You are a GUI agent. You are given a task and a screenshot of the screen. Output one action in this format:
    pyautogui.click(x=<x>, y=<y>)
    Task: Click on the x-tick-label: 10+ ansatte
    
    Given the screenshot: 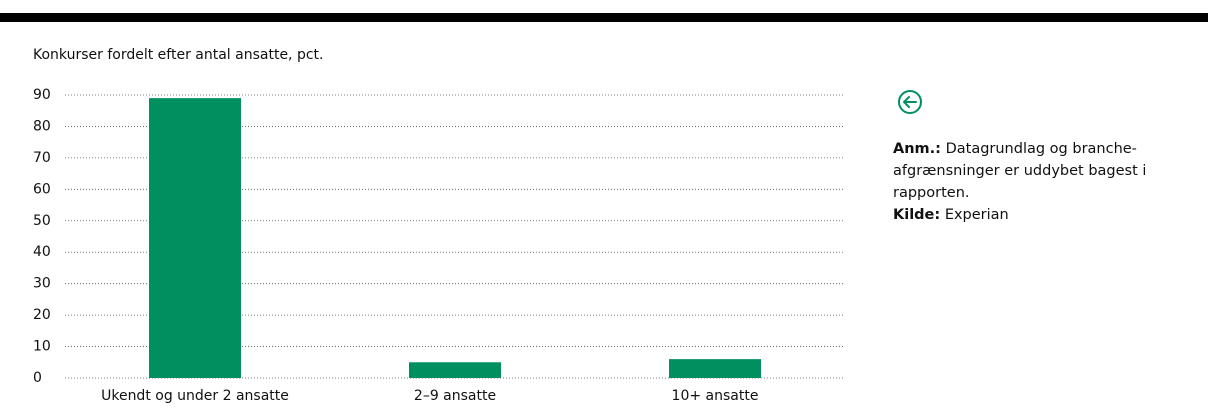 What is the action you would take?
    pyautogui.click(x=715, y=396)
    